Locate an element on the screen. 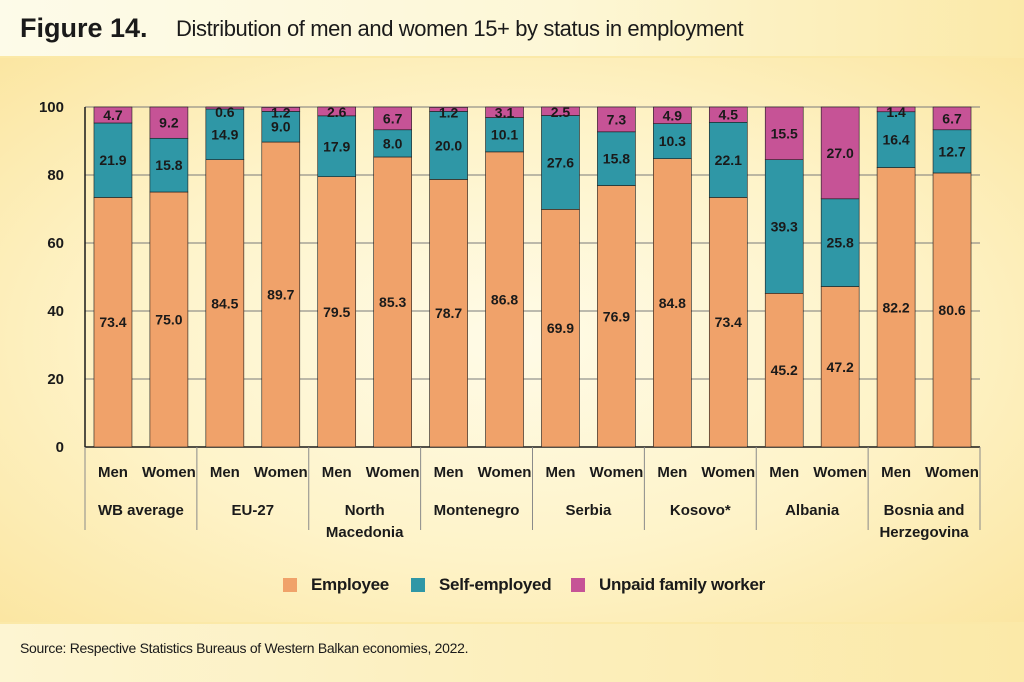 This screenshot has height=682, width=1024. group-label: WB average is located at coordinates (141, 510).